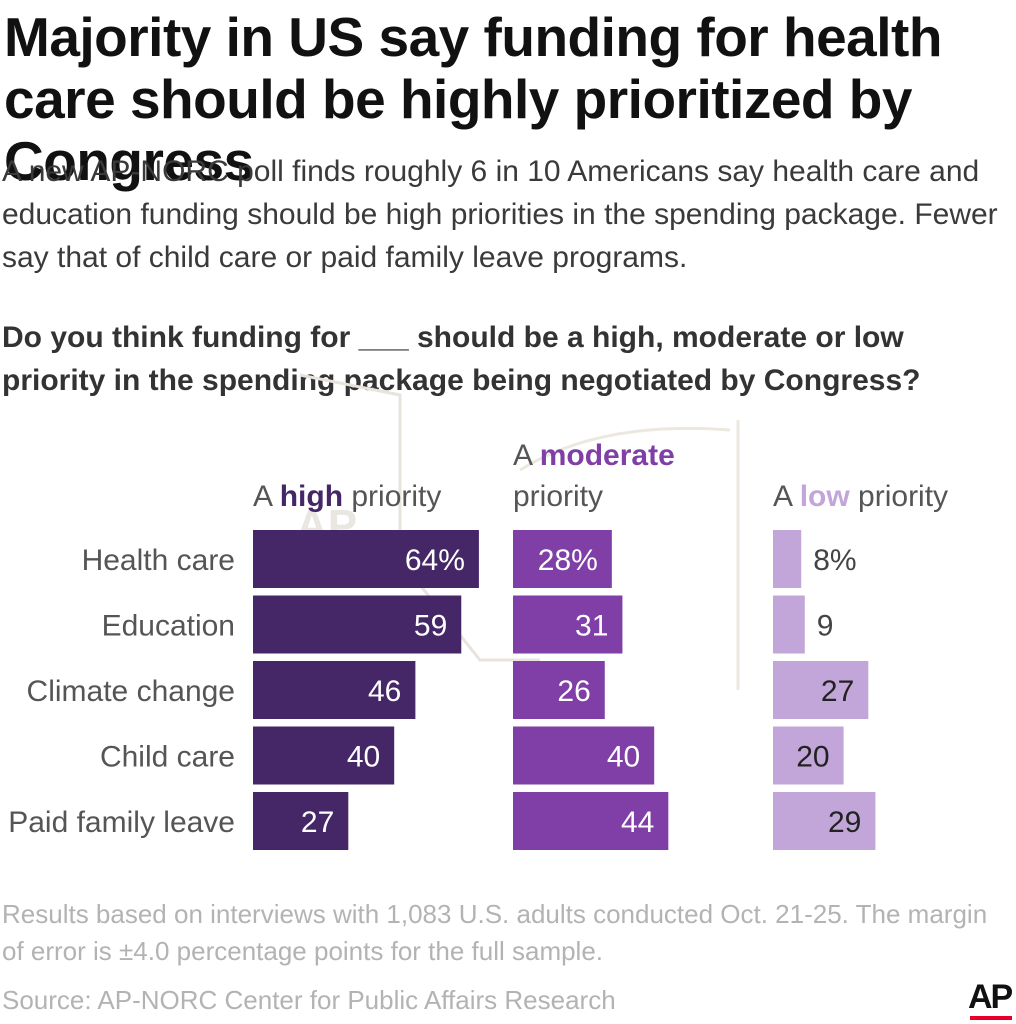 This screenshot has height=1024, width=1016. Describe the element at coordinates (568, 560) in the screenshot. I see `data-label: 28%` at that location.